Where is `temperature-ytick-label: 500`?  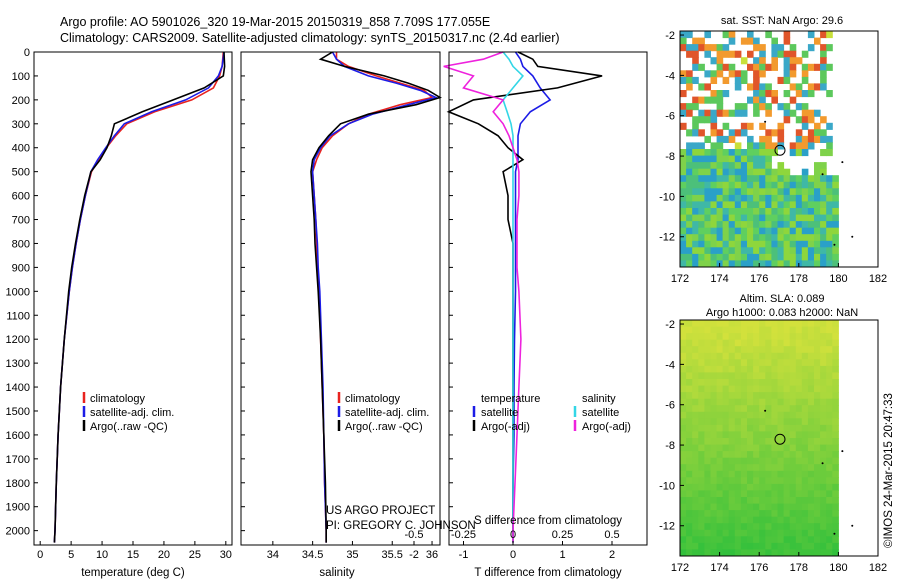
temperature-ytick-label: 500 is located at coordinates (21, 173).